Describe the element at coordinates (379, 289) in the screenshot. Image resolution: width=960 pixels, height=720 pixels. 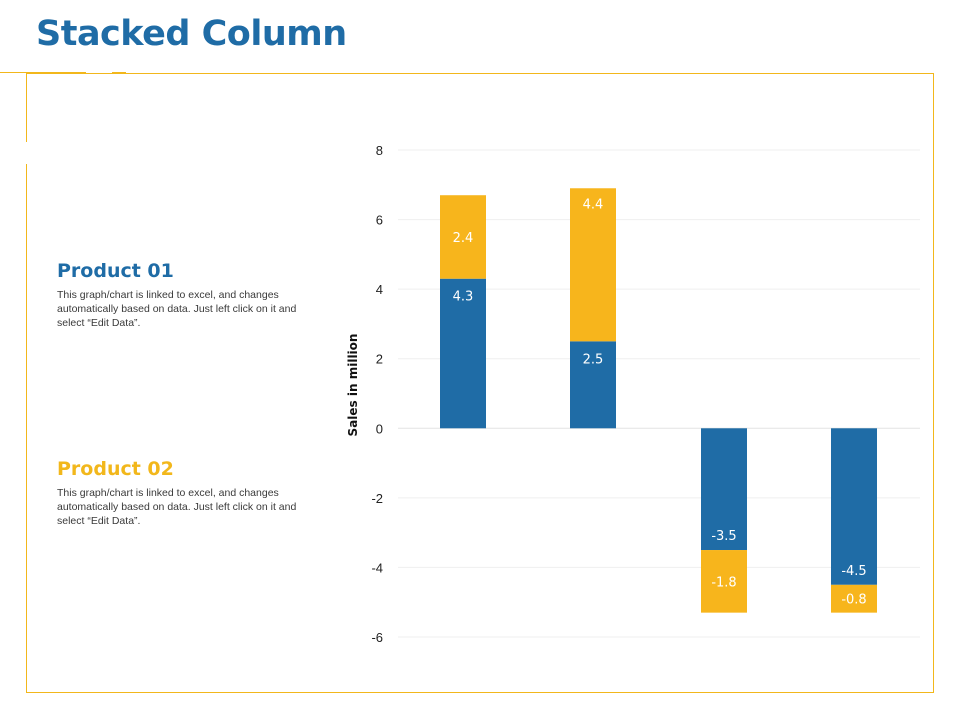
I see `y-tick-label: 4` at that location.